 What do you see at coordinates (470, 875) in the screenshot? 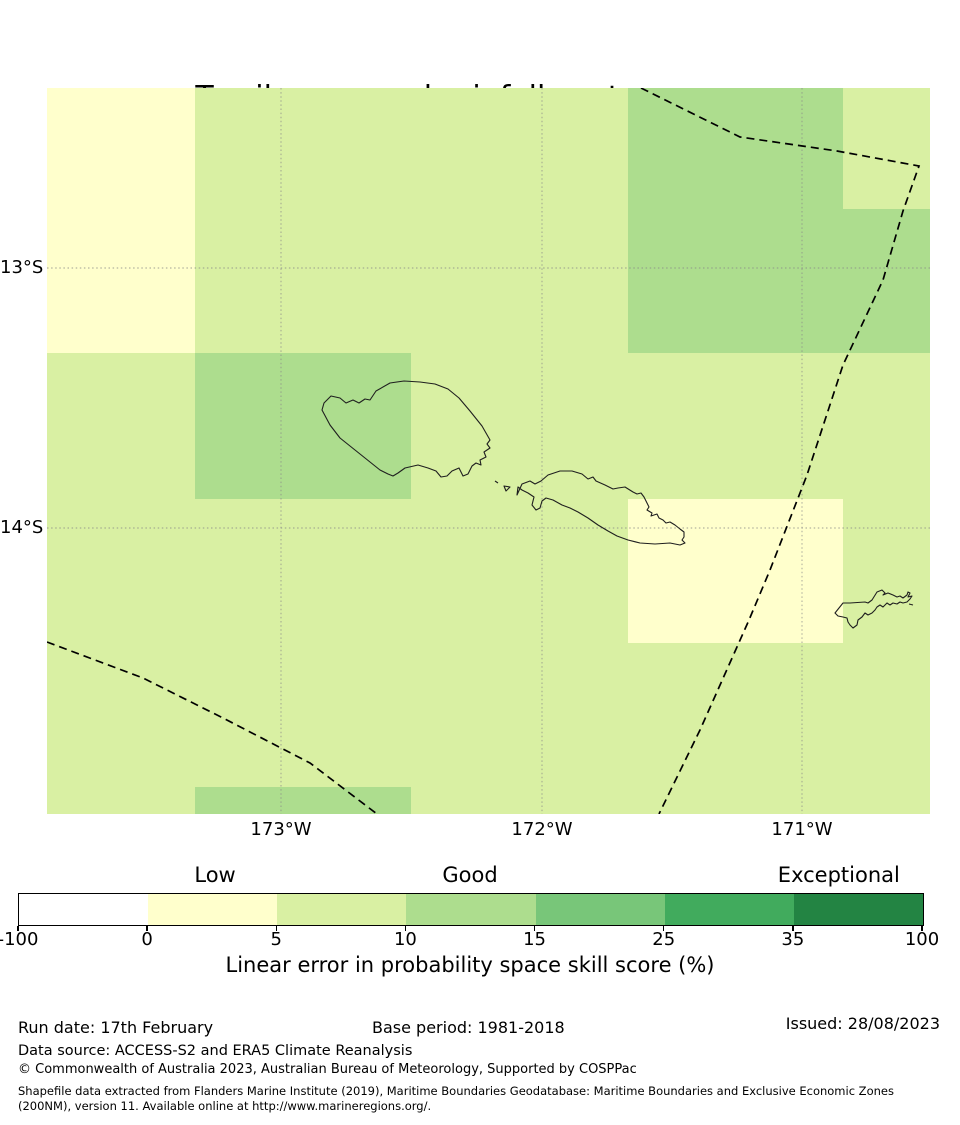
I see `colorbar-category-label: Good` at bounding box center [470, 875].